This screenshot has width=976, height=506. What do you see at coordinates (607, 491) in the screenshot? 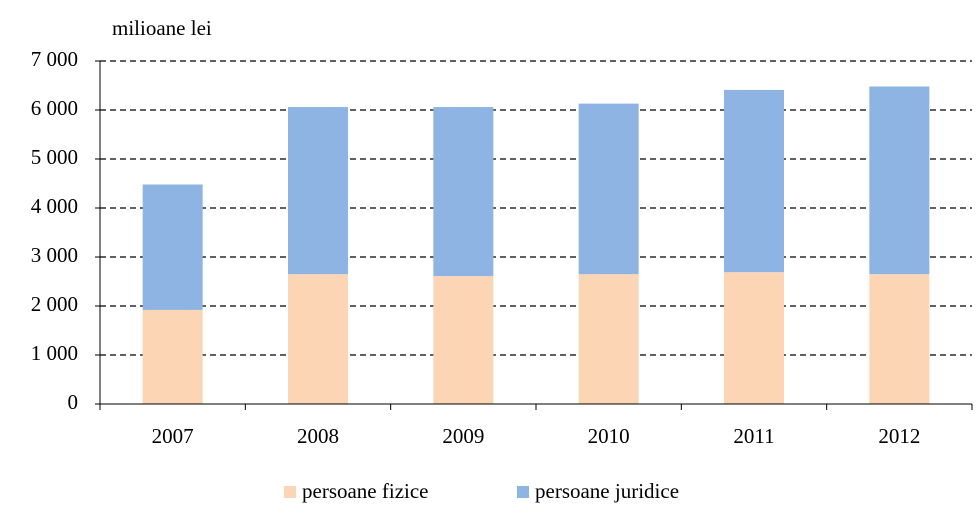
I see `legend-label: persoane juridice` at bounding box center [607, 491].